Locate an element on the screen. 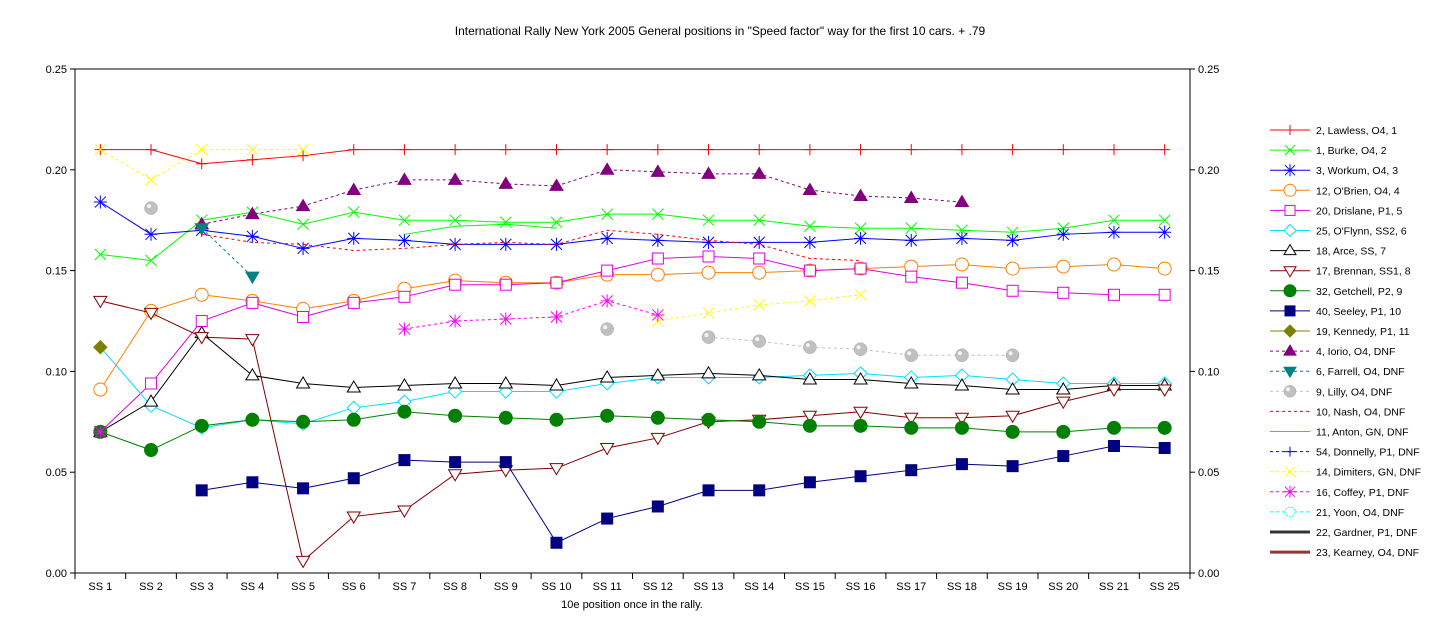 This screenshot has width=1432, height=637. y-tick-label-left: 0.25 is located at coordinates (56, 70).